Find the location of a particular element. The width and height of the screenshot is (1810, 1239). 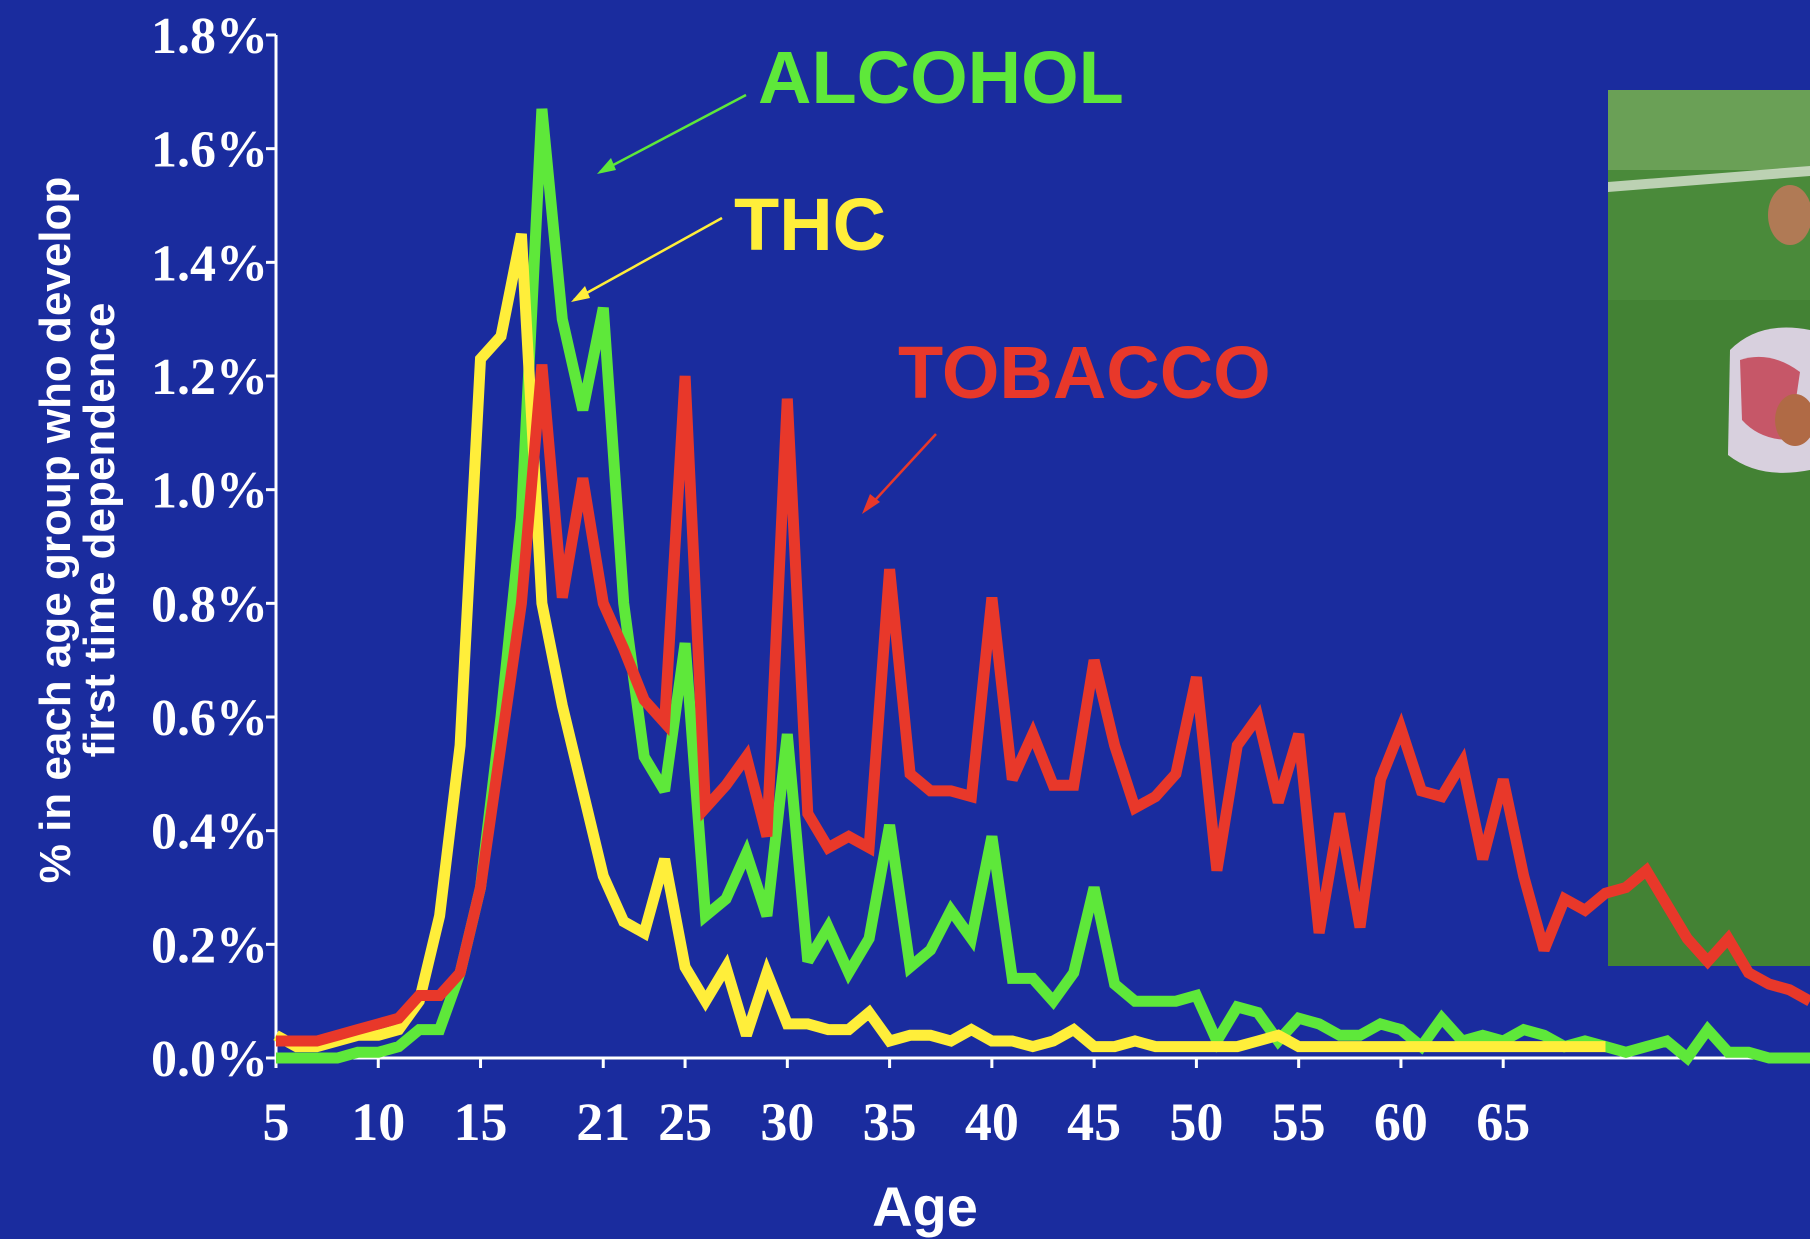

x-axis-title: Age is located at coordinates (925, 1206).